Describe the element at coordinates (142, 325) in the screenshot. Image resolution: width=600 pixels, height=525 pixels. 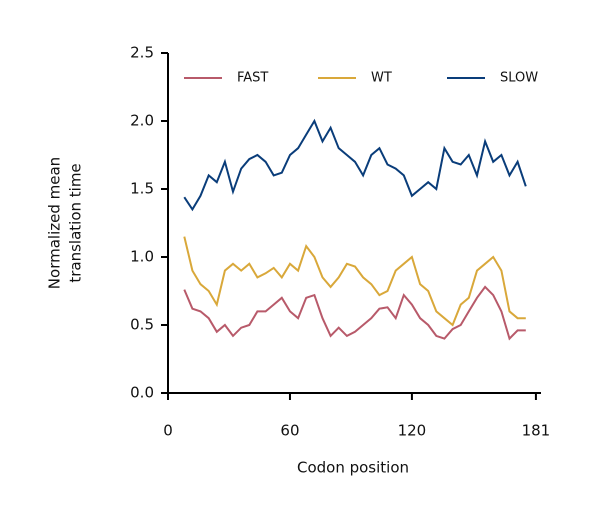
I see `y-tick-label: 0.5` at that location.